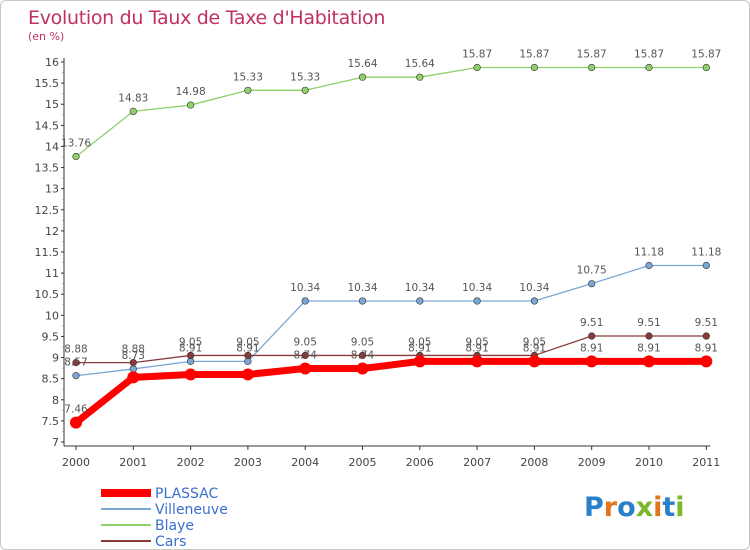 Image resolution: width=750 pixels, height=550 pixels. What do you see at coordinates (47, 210) in the screenshot?
I see `y-tick-label: 12.5` at bounding box center [47, 210].